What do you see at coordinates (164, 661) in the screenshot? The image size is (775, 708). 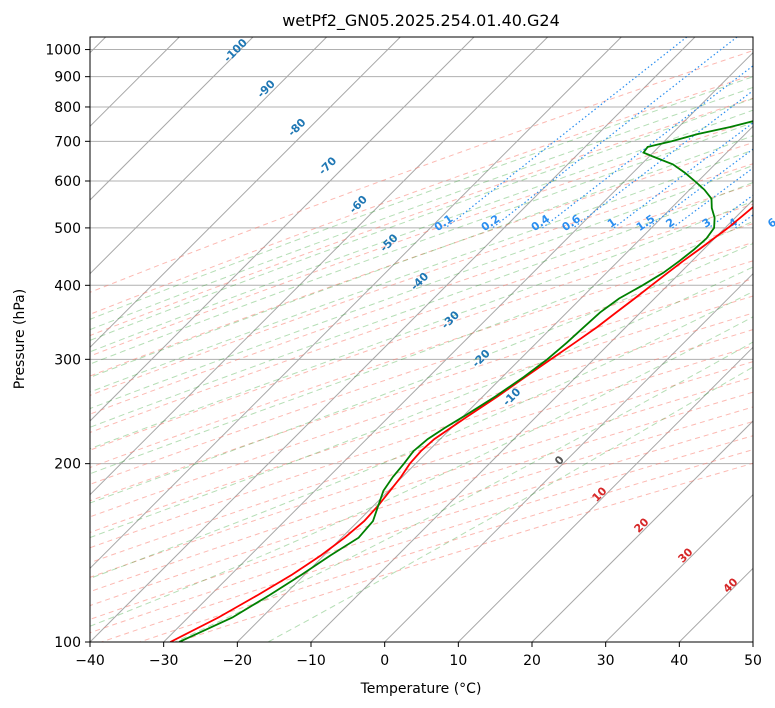 I see `x-tick-label: −30` at bounding box center [164, 661].